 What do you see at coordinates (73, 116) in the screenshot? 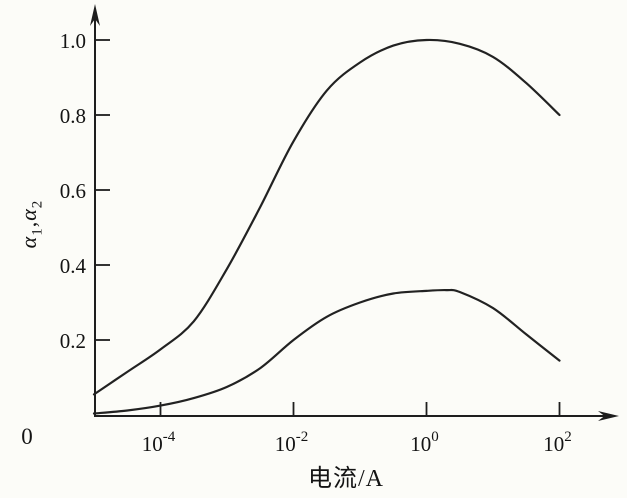
I see `y-tick-label: 0.8` at bounding box center [73, 116].